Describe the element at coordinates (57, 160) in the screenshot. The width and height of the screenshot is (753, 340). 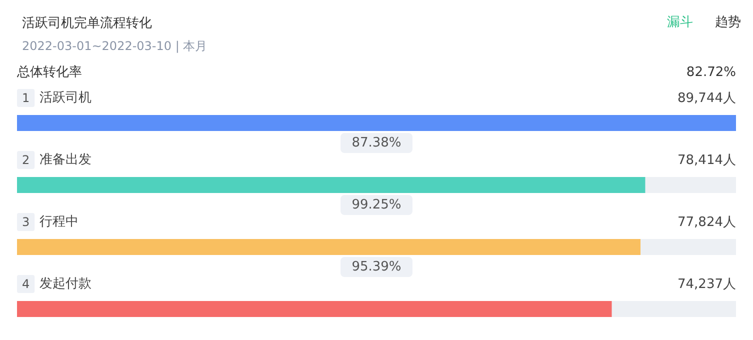
I see `y-tick-label: 2 准备出发` at that location.